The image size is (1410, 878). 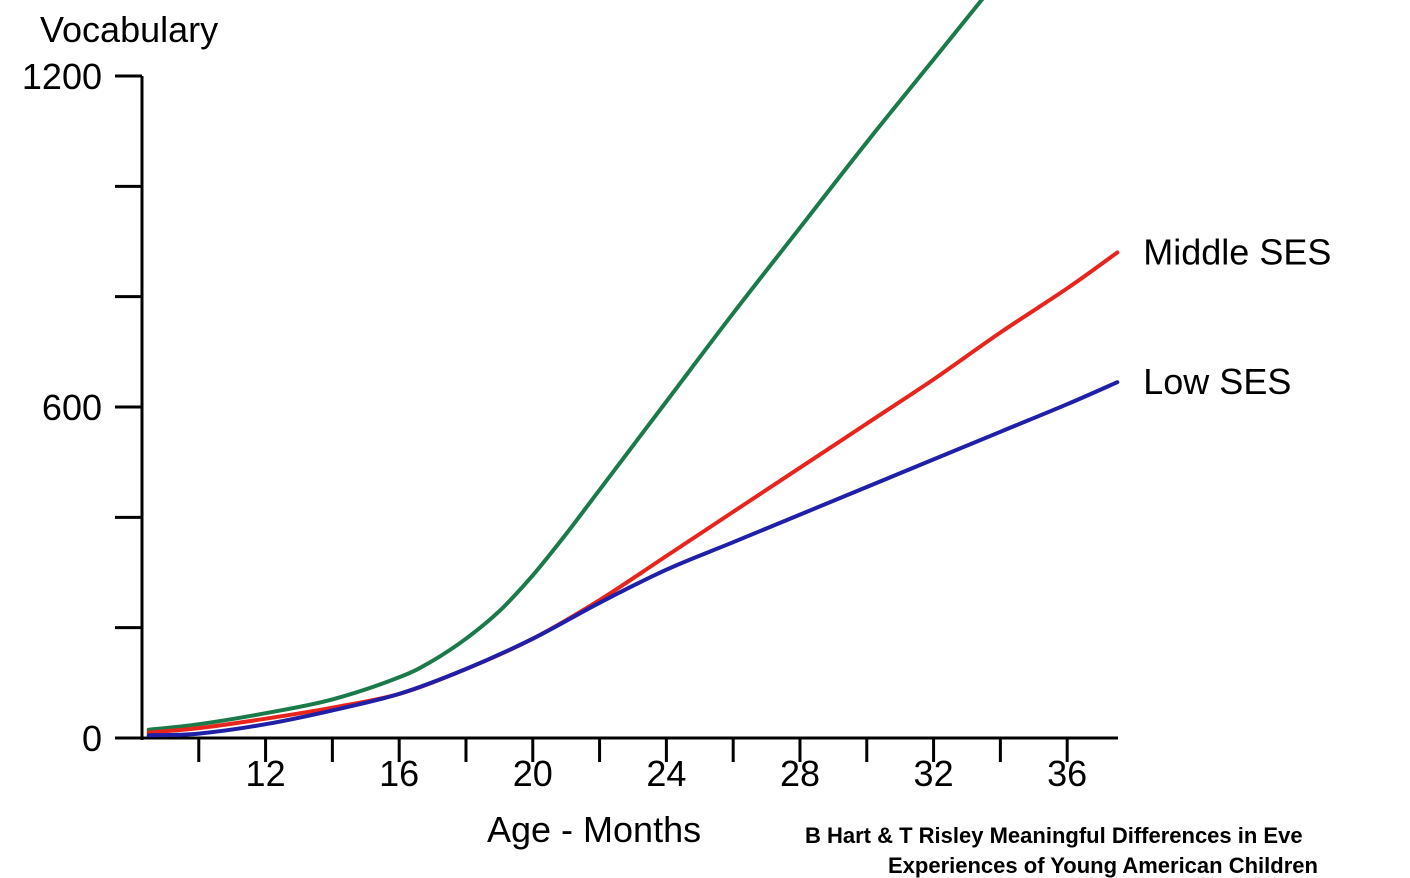 What do you see at coordinates (399, 773) in the screenshot?
I see `x-tick-label: 16` at bounding box center [399, 773].